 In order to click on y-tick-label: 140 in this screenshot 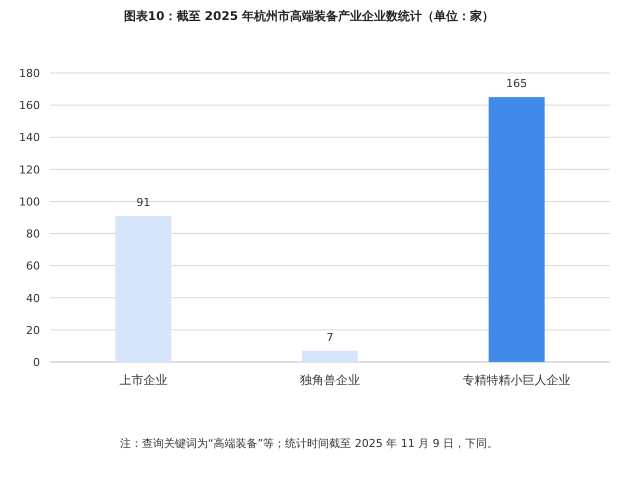, I will do `click(29, 137)`.